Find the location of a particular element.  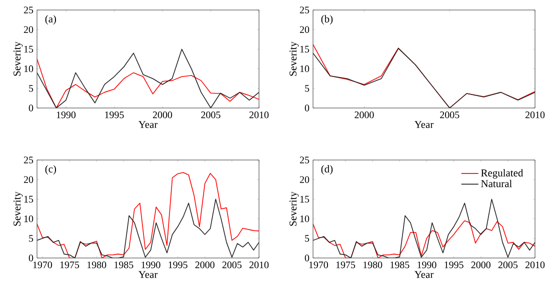

annotation: (a) is located at coordinates (50, 20).